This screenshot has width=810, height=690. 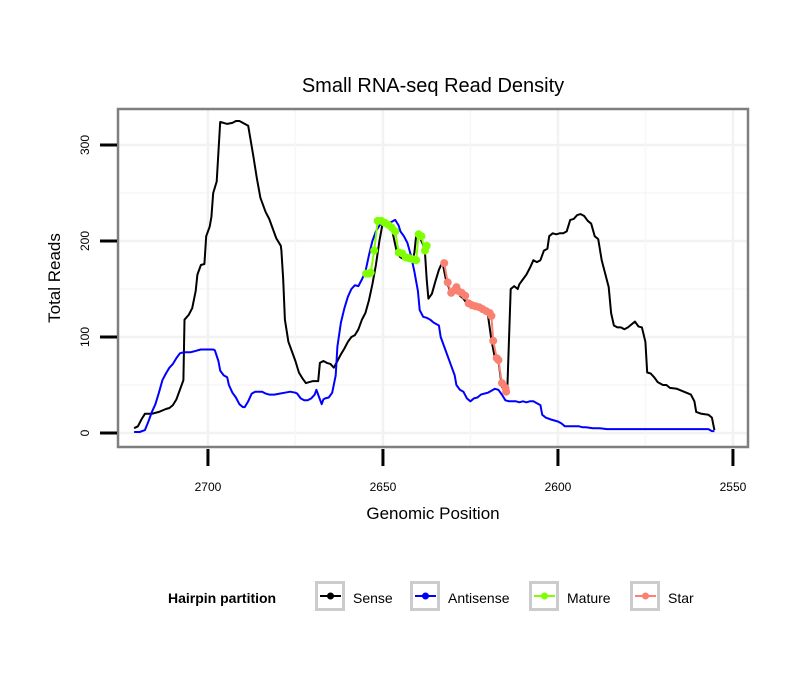 What do you see at coordinates (681, 598) in the screenshot?
I see `legend-label: Star` at bounding box center [681, 598].